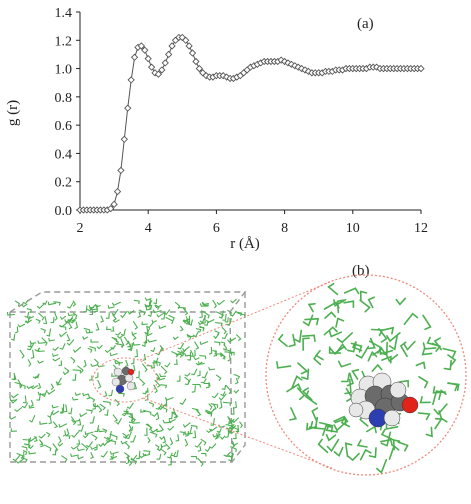 This screenshot has height=504, width=471. I want to click on y-tick-group: 0.0 0.2 0.4 0.6 0.8 1.0 1.2 1.4, so click(67, 112).